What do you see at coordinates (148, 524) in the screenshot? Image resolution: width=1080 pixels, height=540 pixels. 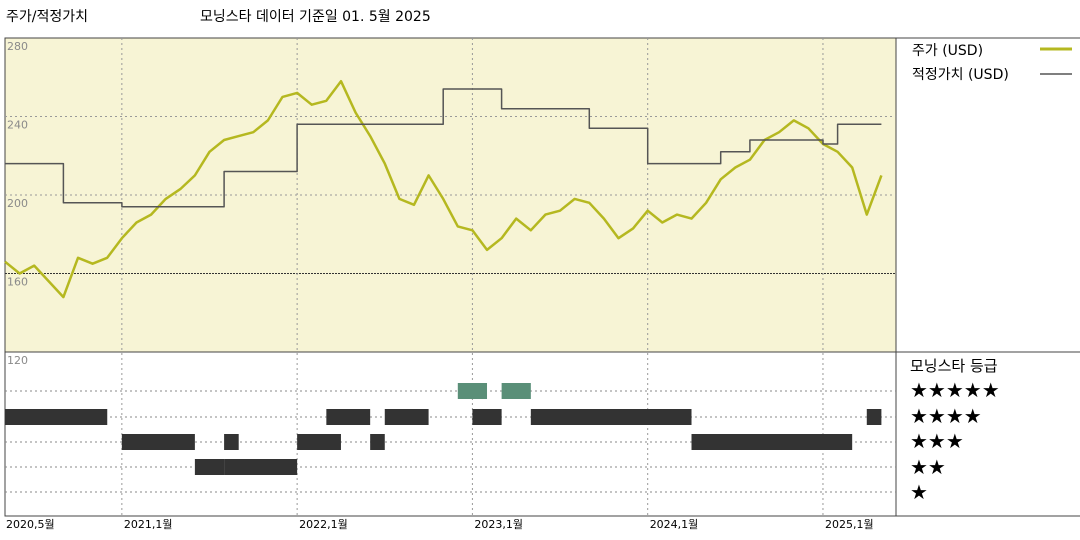 I see `x-tick-label: 2021,1월` at bounding box center [148, 524].